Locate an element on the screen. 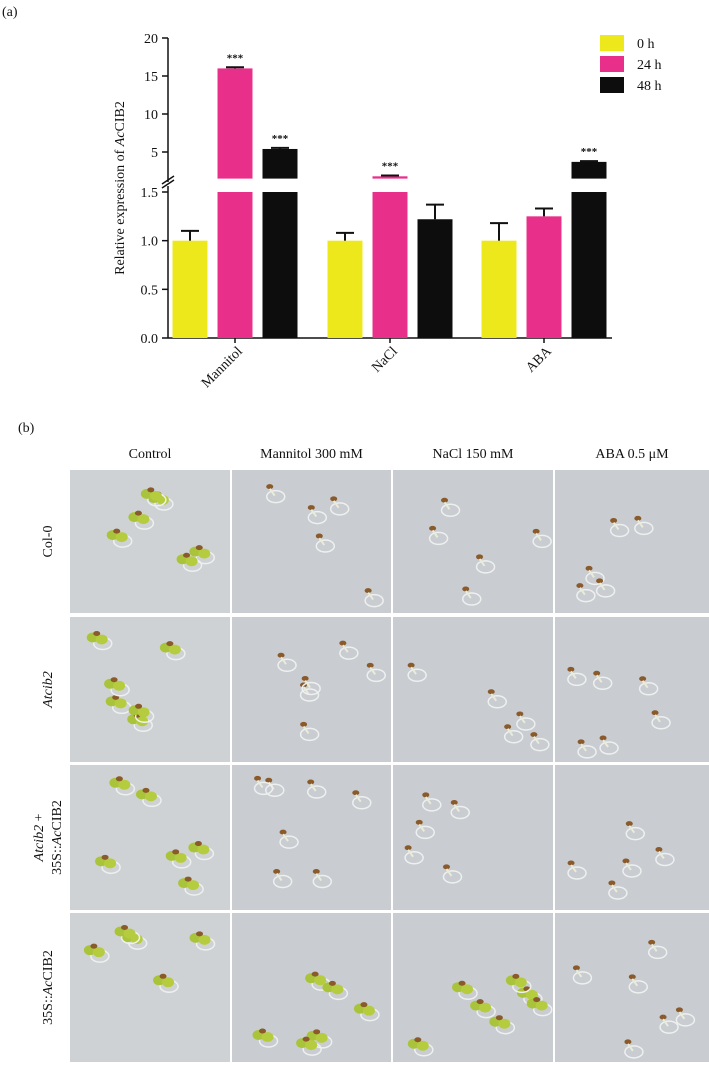 This screenshot has height=1067, width=709. row-label: 35S::AcCIB2 is located at coordinates (48, 987).